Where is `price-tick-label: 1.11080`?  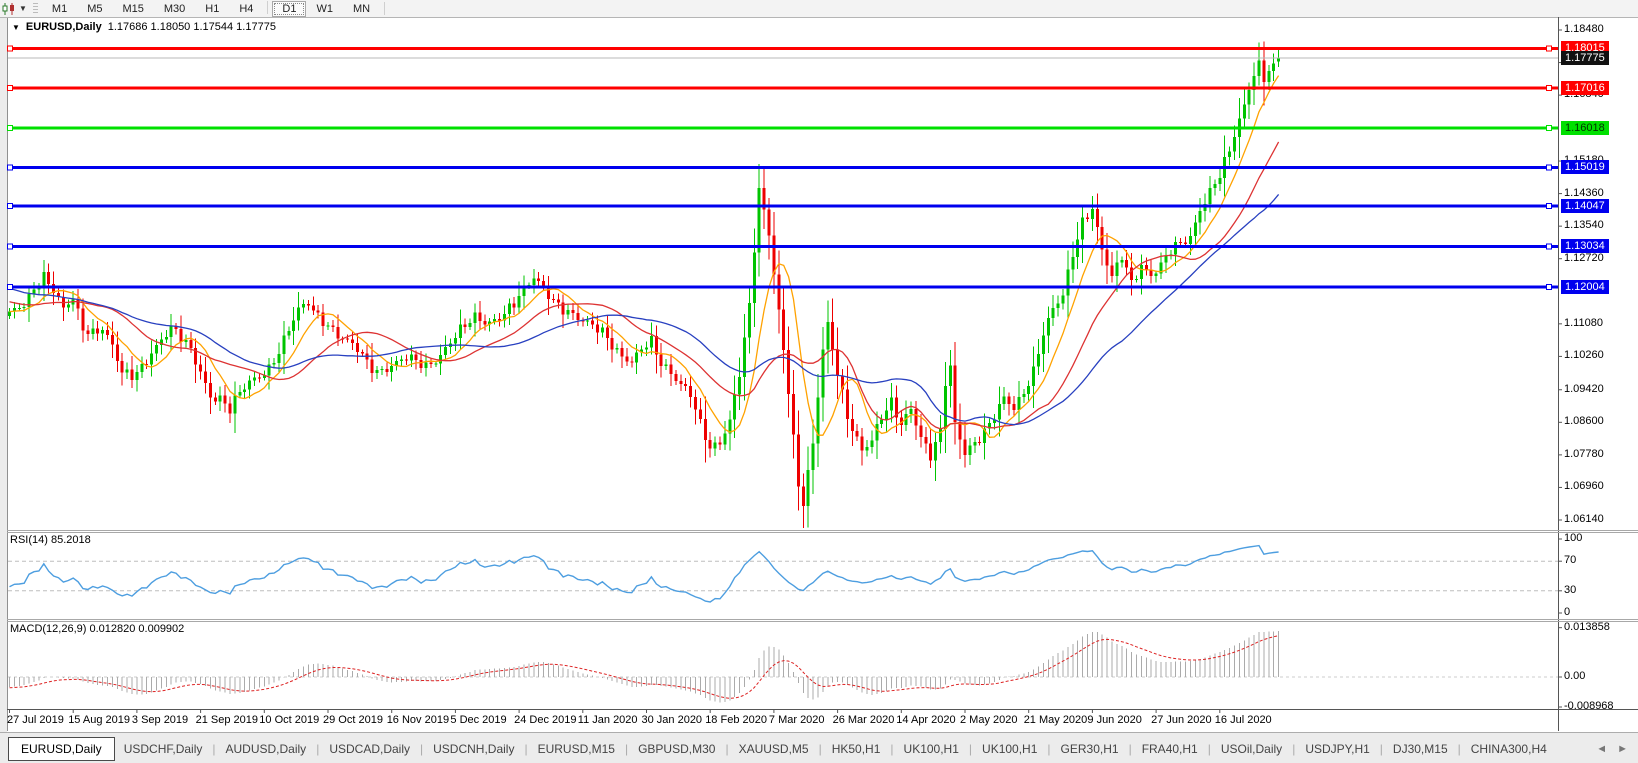 price-tick-label: 1.11080 is located at coordinates (1583, 322).